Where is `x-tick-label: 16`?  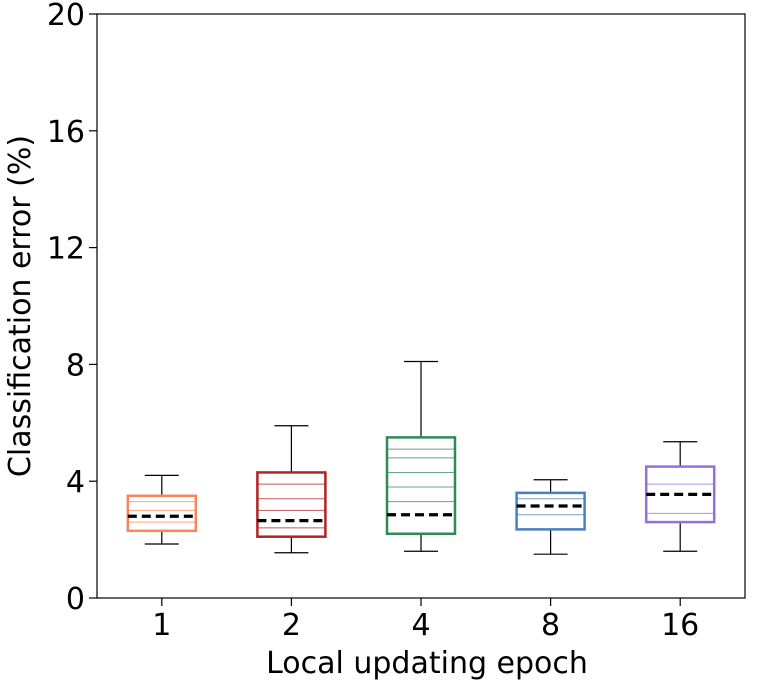 x-tick-label: 16 is located at coordinates (680, 625).